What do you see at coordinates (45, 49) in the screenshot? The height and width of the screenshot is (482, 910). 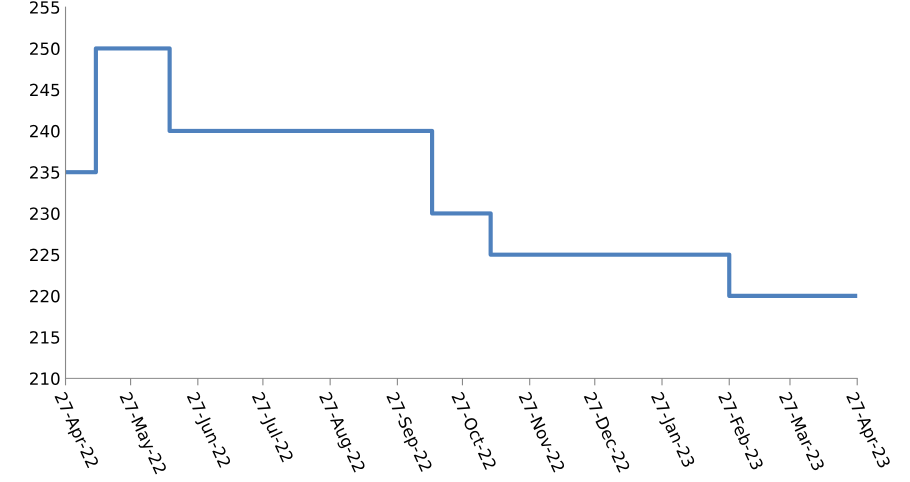 I see `y-tick-label: 250` at bounding box center [45, 49].